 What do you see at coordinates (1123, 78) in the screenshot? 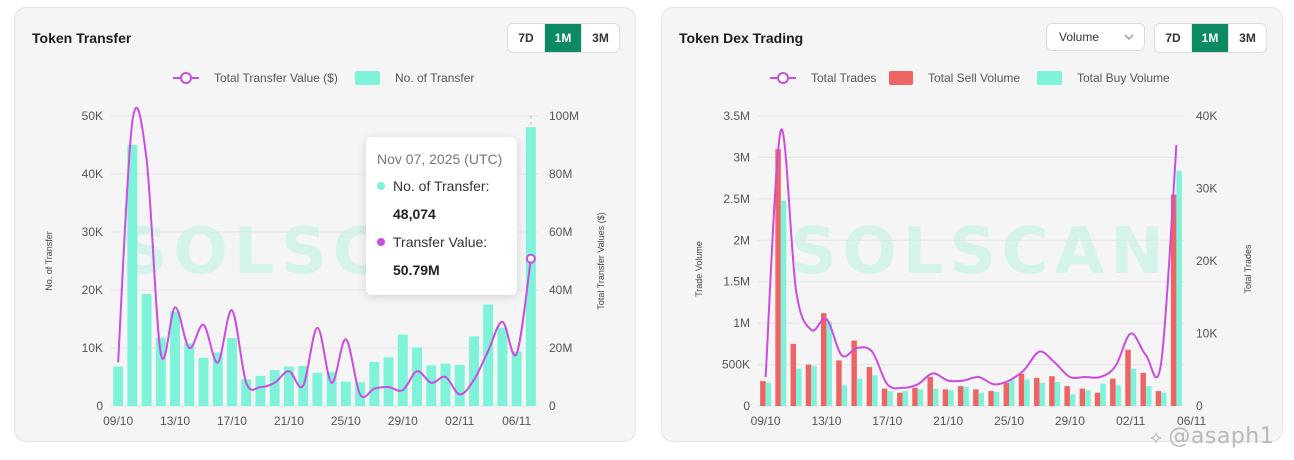
I see `legend-label: Total Buy Volume` at bounding box center [1123, 78].